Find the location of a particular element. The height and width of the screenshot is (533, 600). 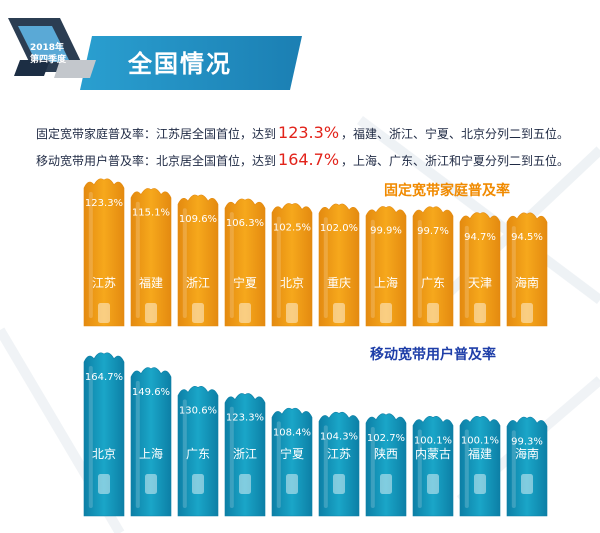

mobile-bar-group: 123.3% 浙江 is located at coordinates (245, 455).